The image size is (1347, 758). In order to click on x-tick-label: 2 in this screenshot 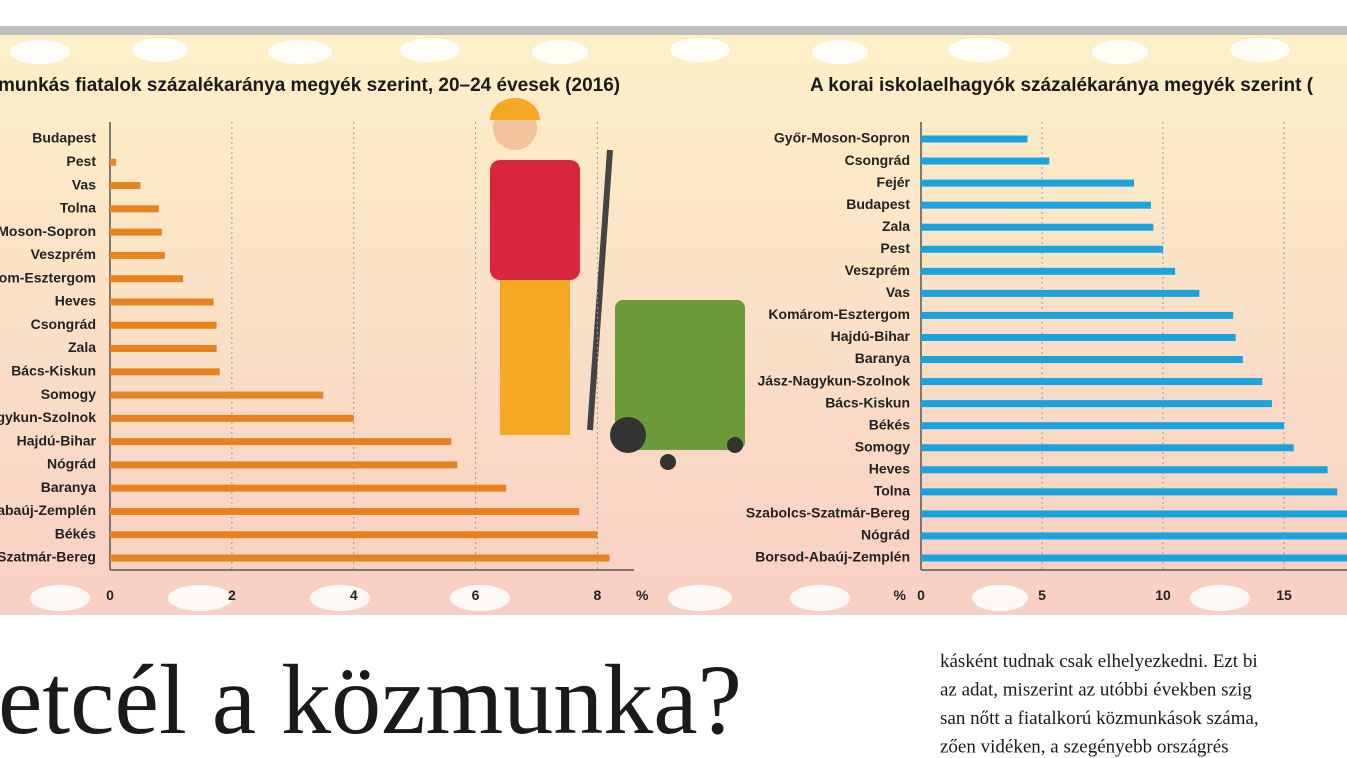, I will do `click(232, 595)`.